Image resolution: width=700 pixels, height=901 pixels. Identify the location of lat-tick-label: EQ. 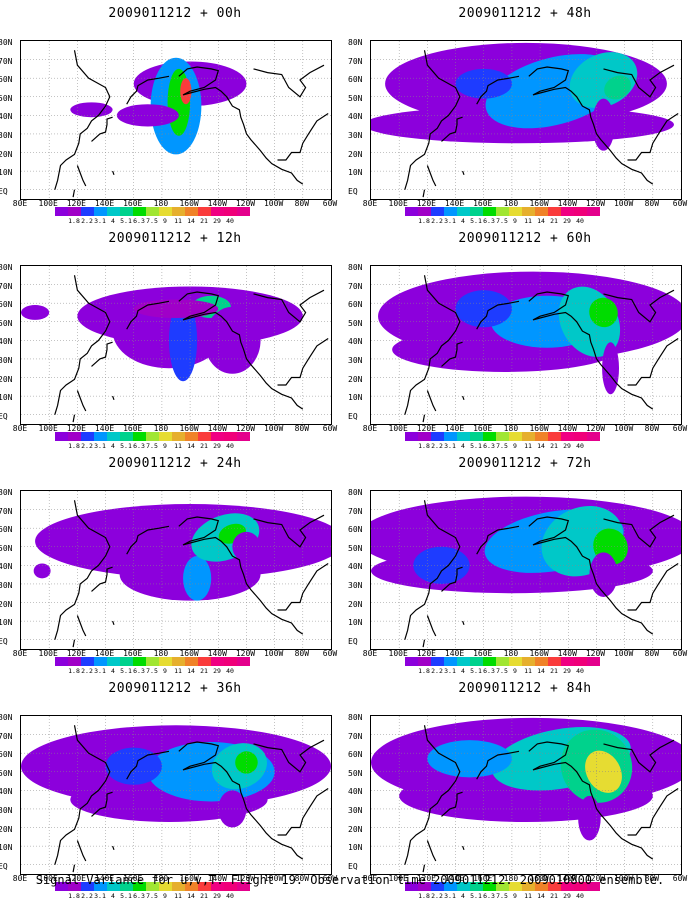
(353, 866).